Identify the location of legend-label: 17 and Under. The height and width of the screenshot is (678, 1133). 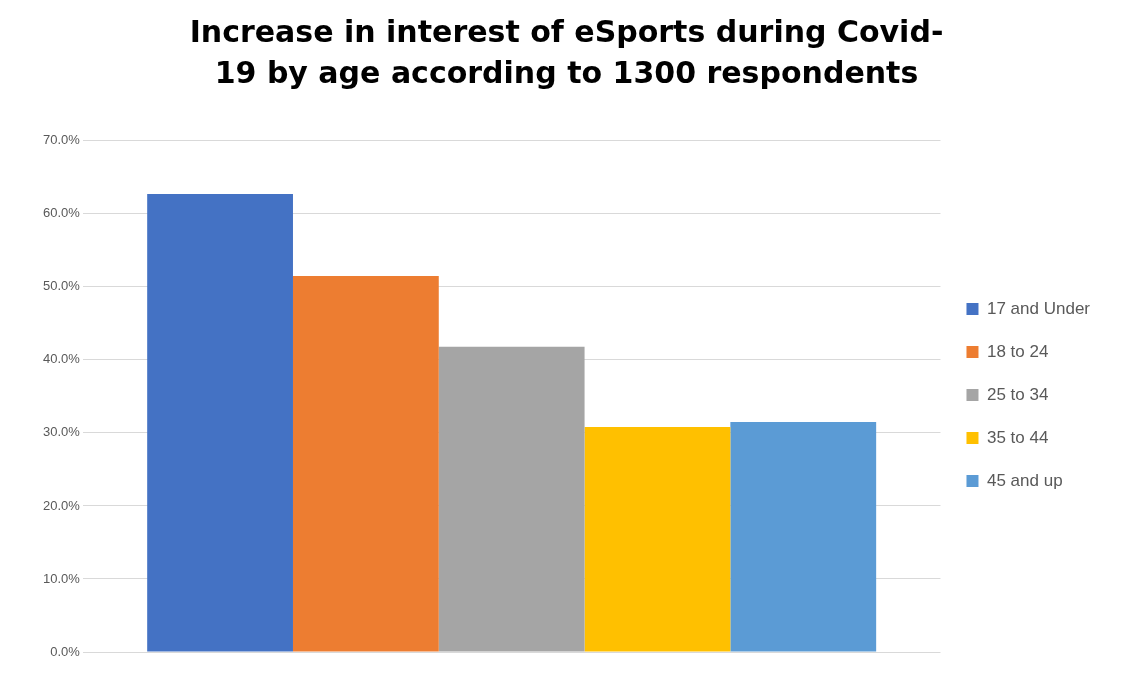
(1038, 308).